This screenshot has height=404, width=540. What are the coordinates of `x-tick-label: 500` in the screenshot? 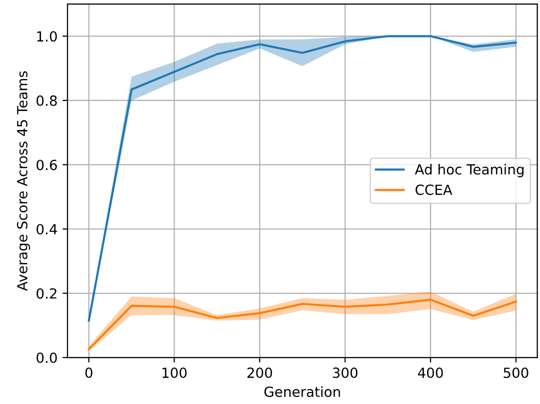 It's located at (516, 373).